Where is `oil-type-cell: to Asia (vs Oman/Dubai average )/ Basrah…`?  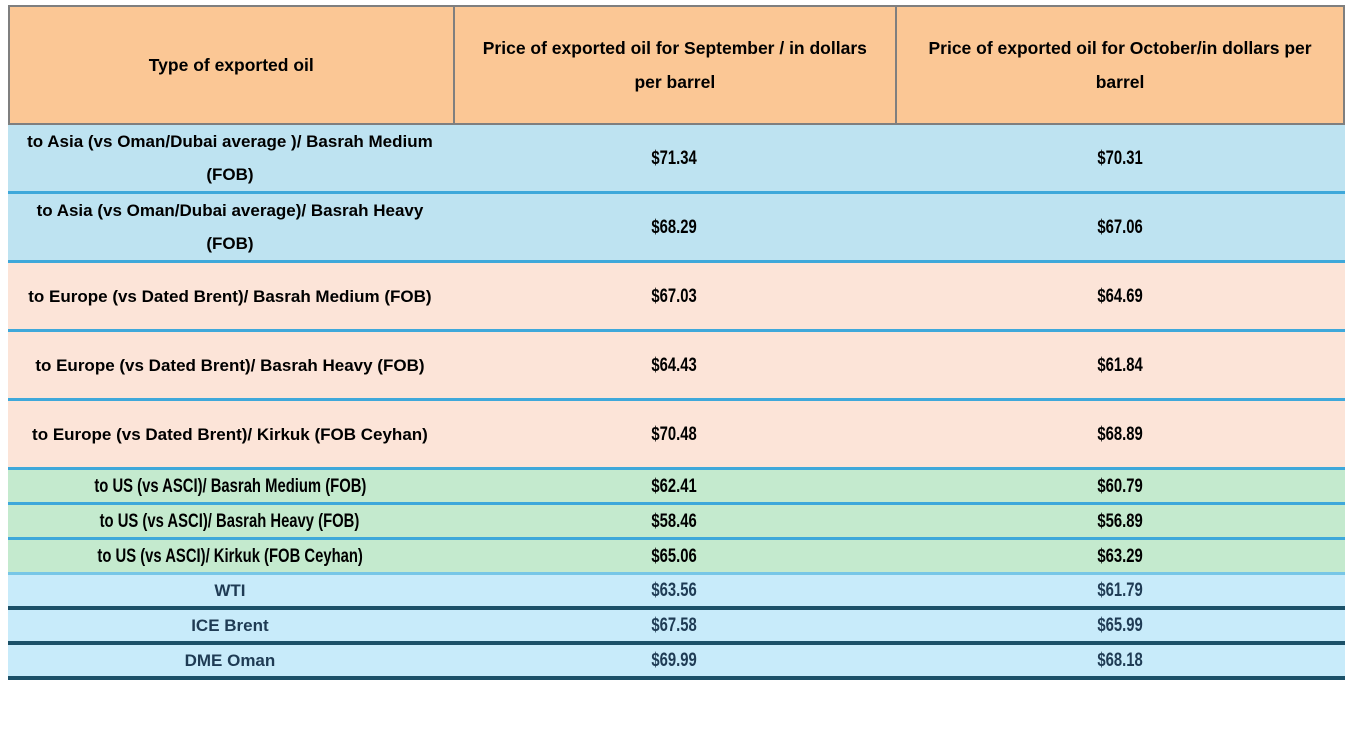
oil-type-cell: to Asia (vs Oman/Dubai average )/ Basrah… is located at coordinates (230, 158).